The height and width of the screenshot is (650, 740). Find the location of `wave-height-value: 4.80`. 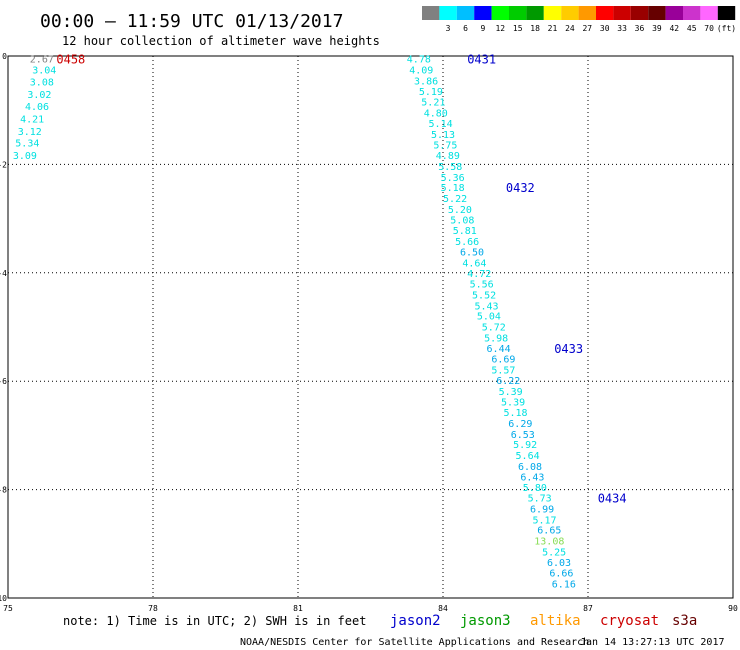

wave-height-value: 4.80 is located at coordinates (436, 113).